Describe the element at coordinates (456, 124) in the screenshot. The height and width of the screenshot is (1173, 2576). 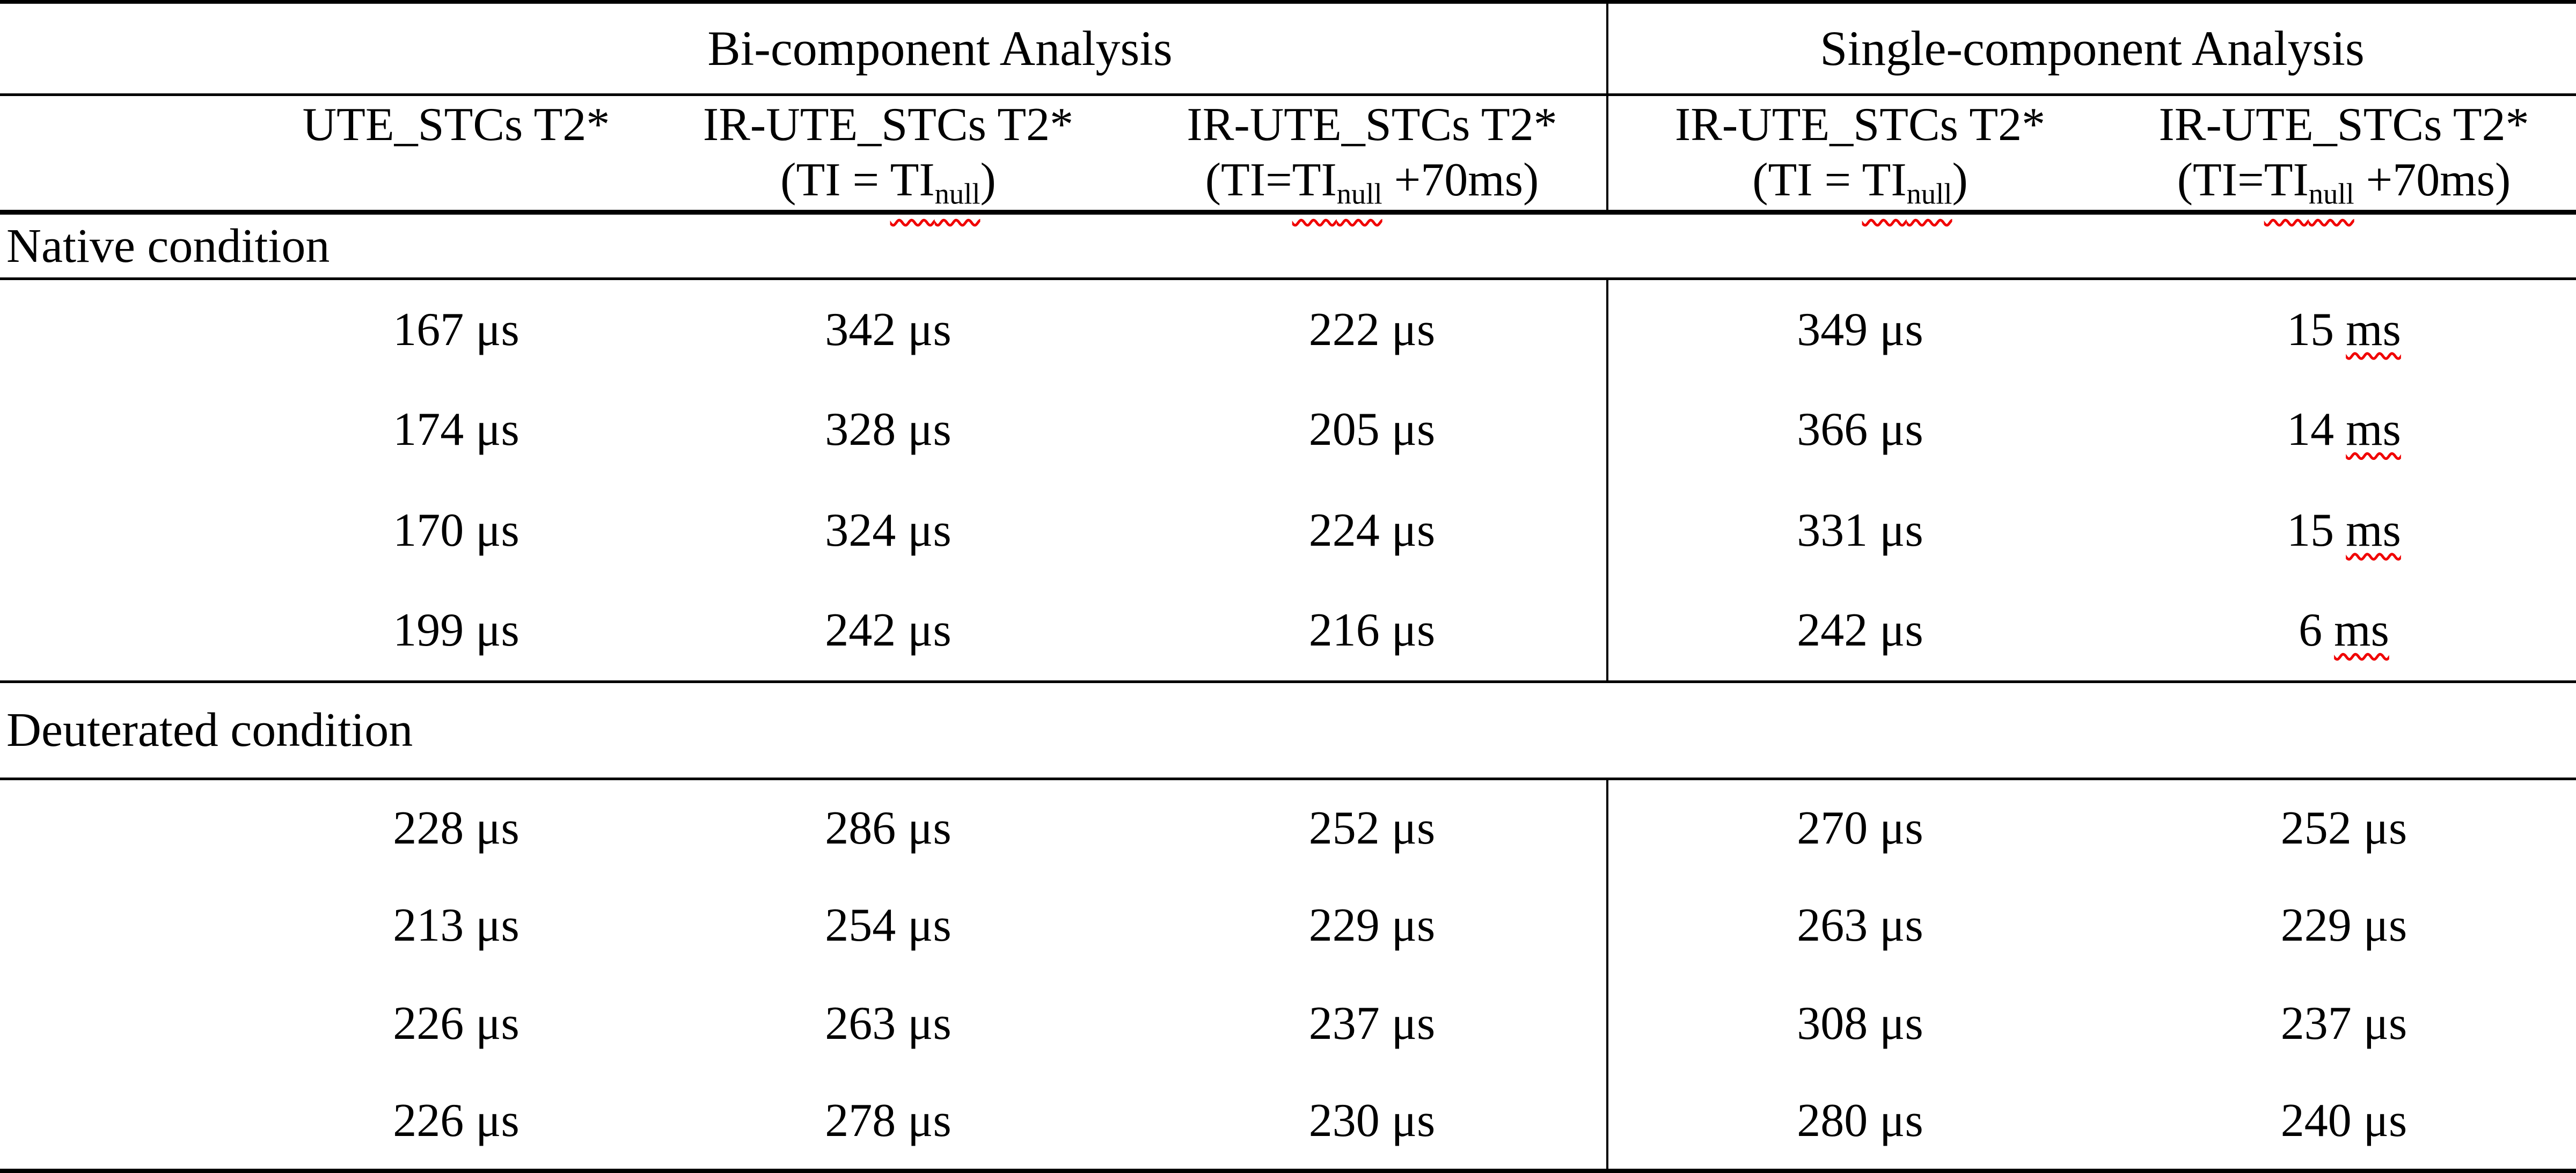
I see `col-header-label: UTE_STCs T2*` at that location.